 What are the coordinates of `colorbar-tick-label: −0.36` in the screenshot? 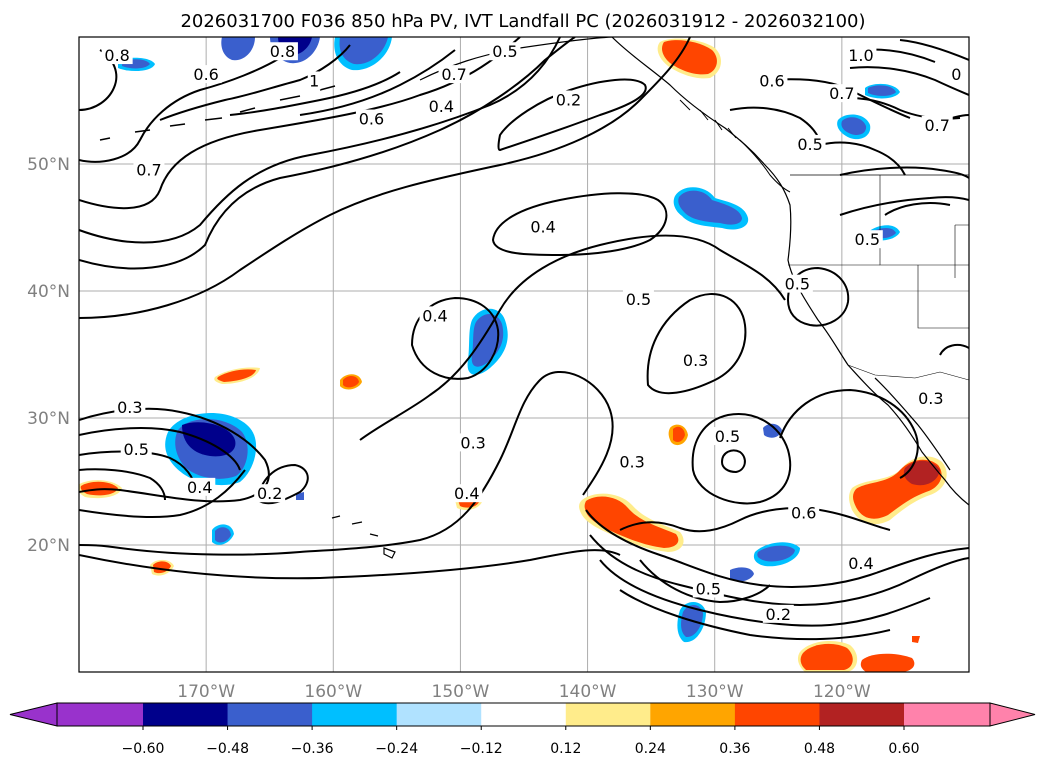 It's located at (312, 749).